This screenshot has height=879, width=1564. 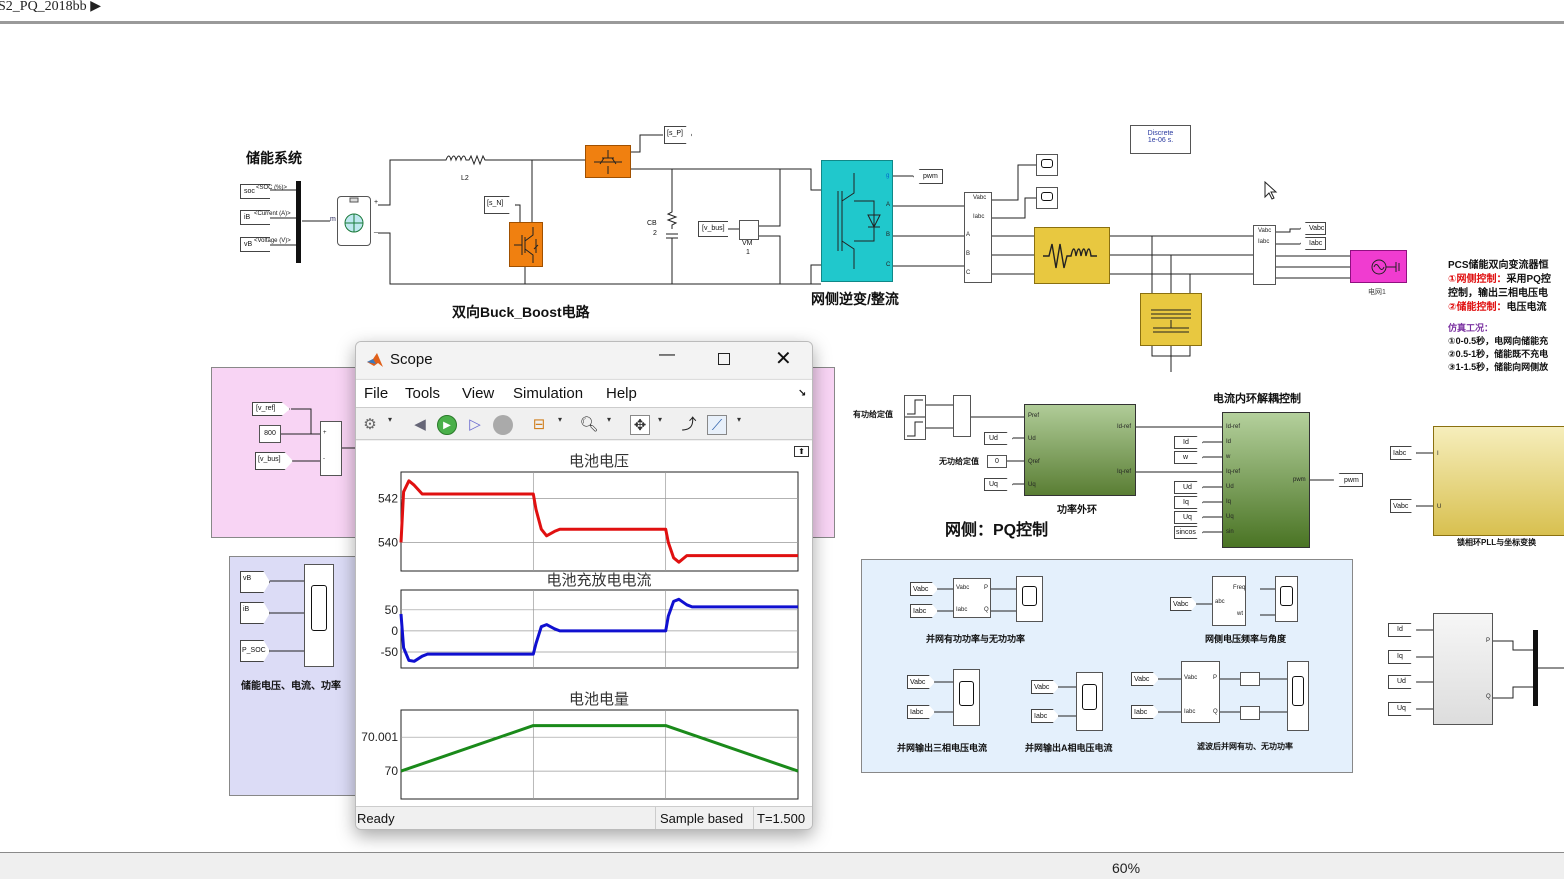 I want to click on filter-p, so click(x=1250, y=679).